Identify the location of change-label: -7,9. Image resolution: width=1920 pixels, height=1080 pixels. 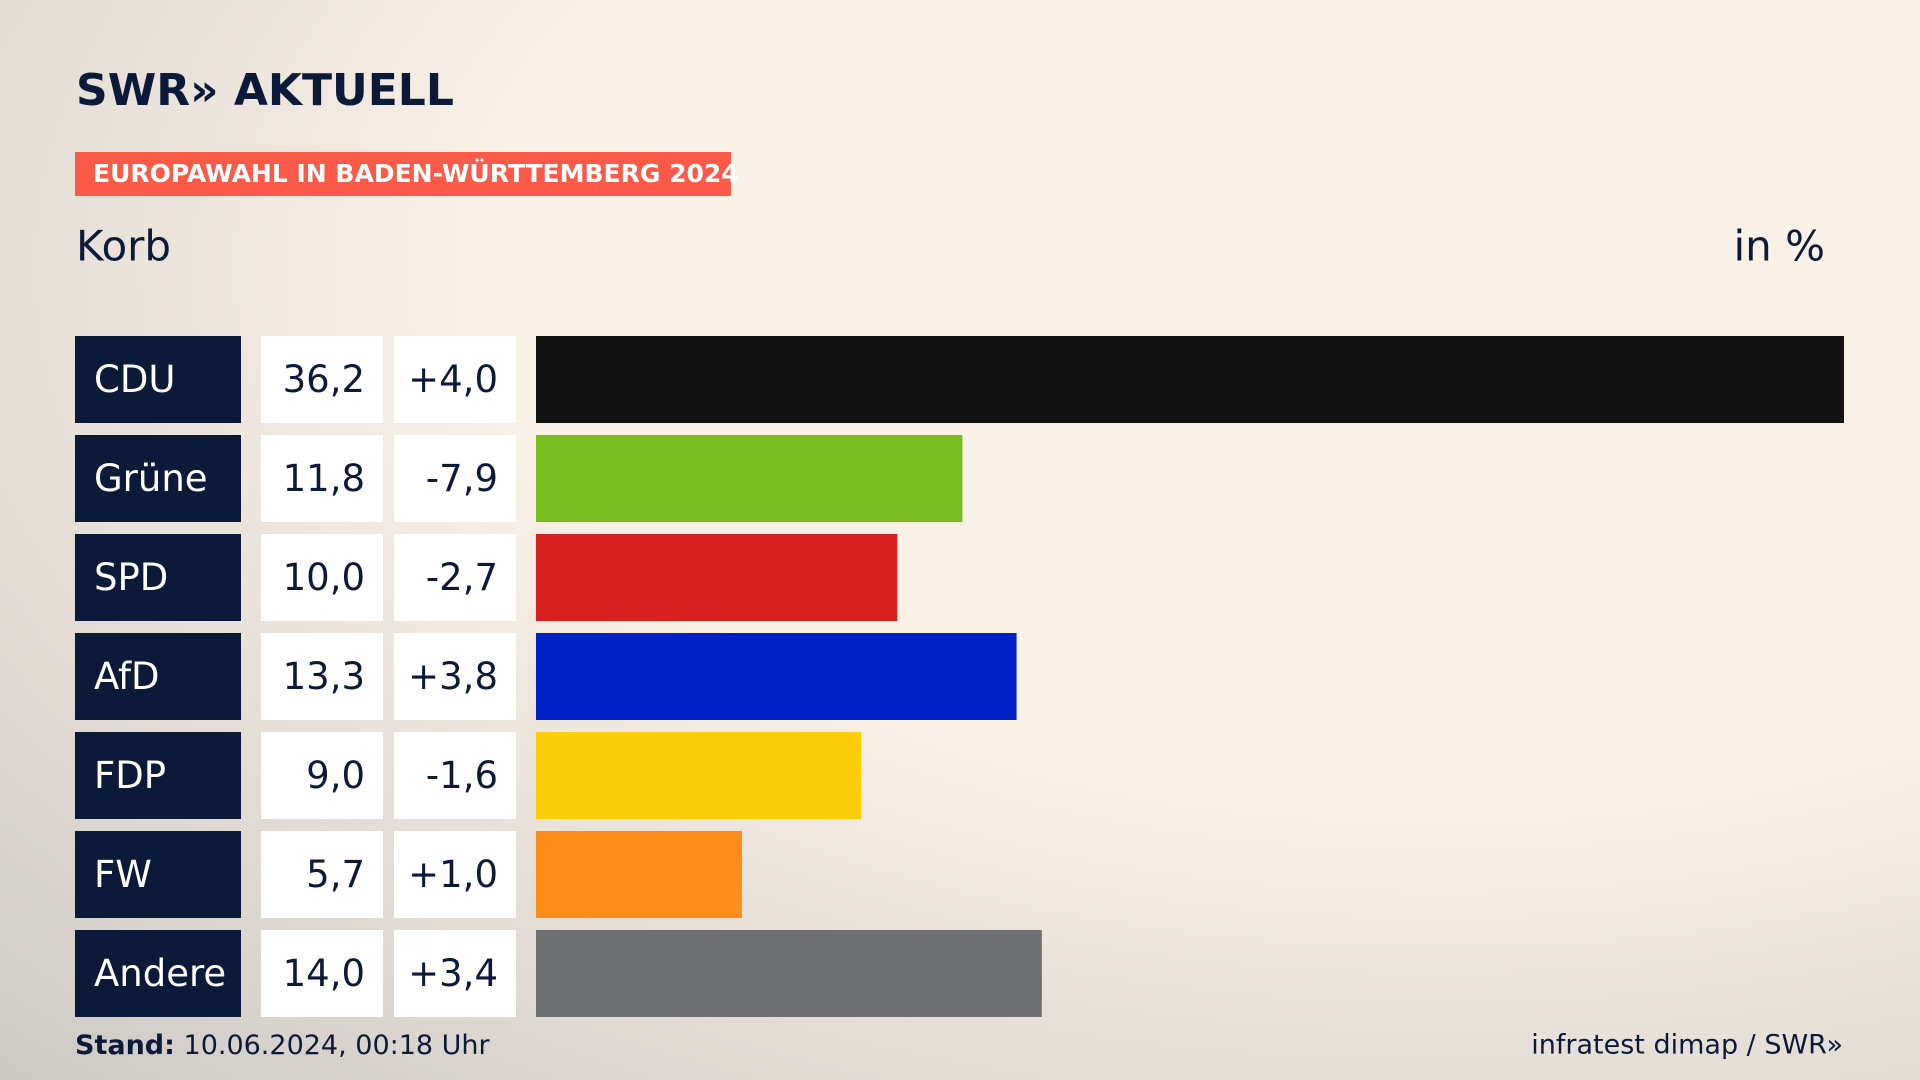
(462, 478).